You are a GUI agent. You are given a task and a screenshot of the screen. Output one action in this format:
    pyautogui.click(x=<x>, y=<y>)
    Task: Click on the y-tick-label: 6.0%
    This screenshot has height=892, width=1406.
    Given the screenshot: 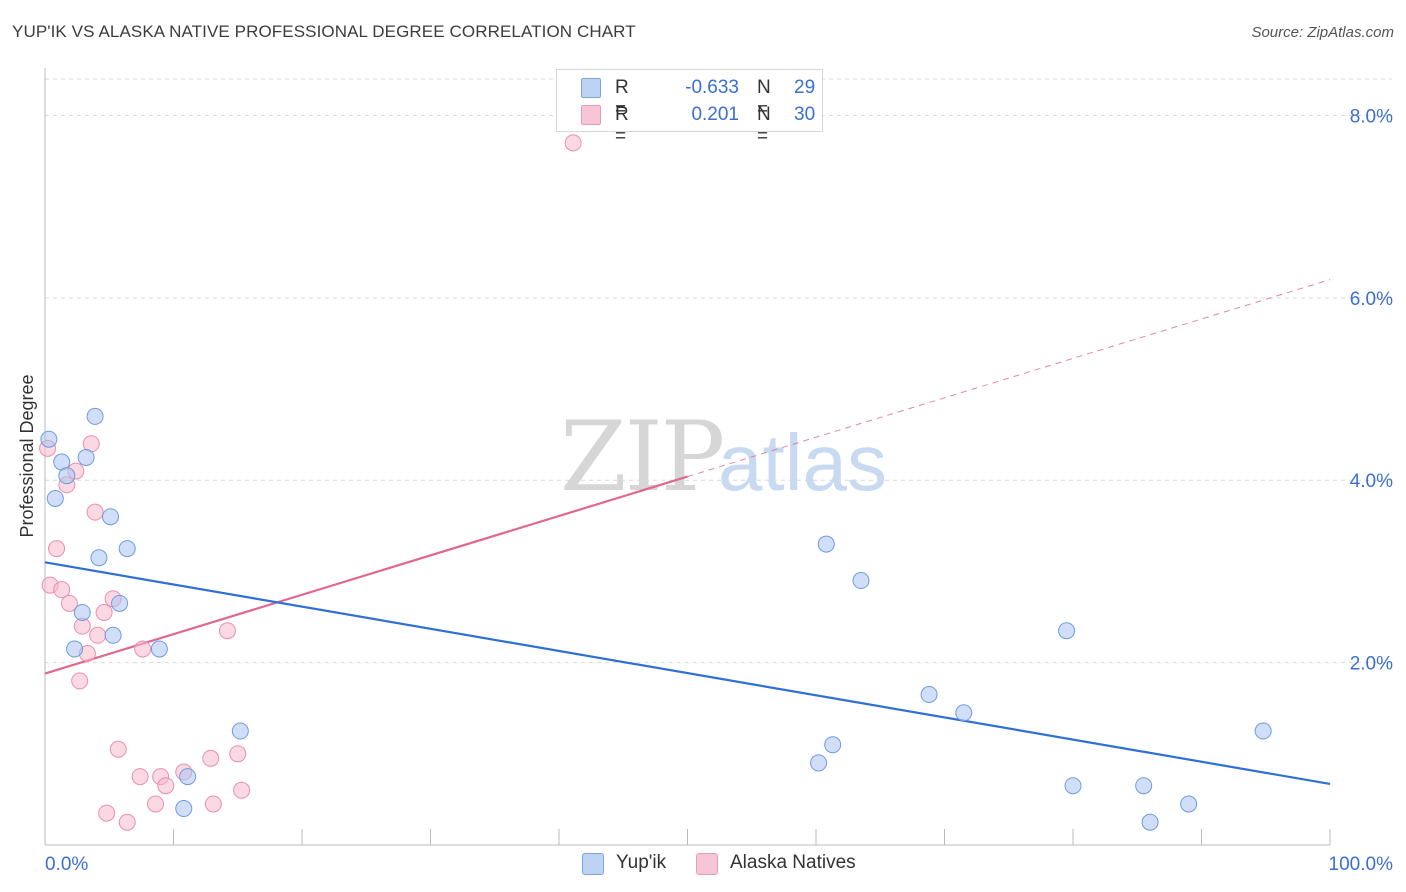 What is the action you would take?
    pyautogui.click(x=1371, y=299)
    